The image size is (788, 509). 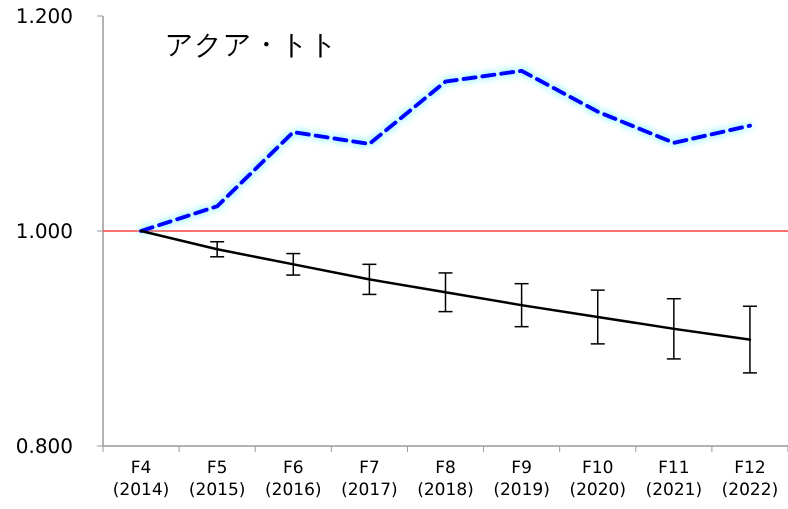 What do you see at coordinates (44, 231) in the screenshot?
I see `y-tick-label: 1.000` at bounding box center [44, 231].